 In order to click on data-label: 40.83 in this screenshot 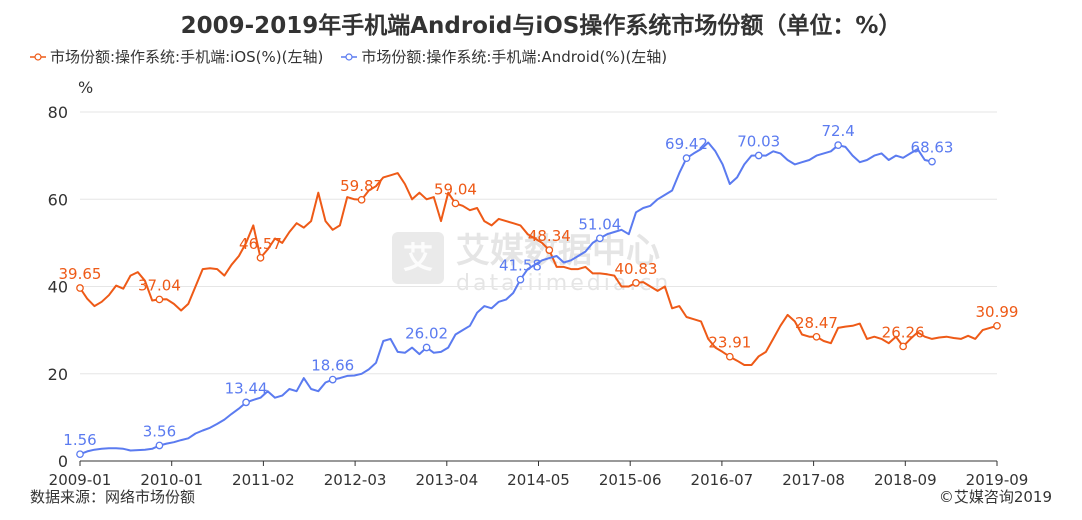, I will do `click(635, 269)`.